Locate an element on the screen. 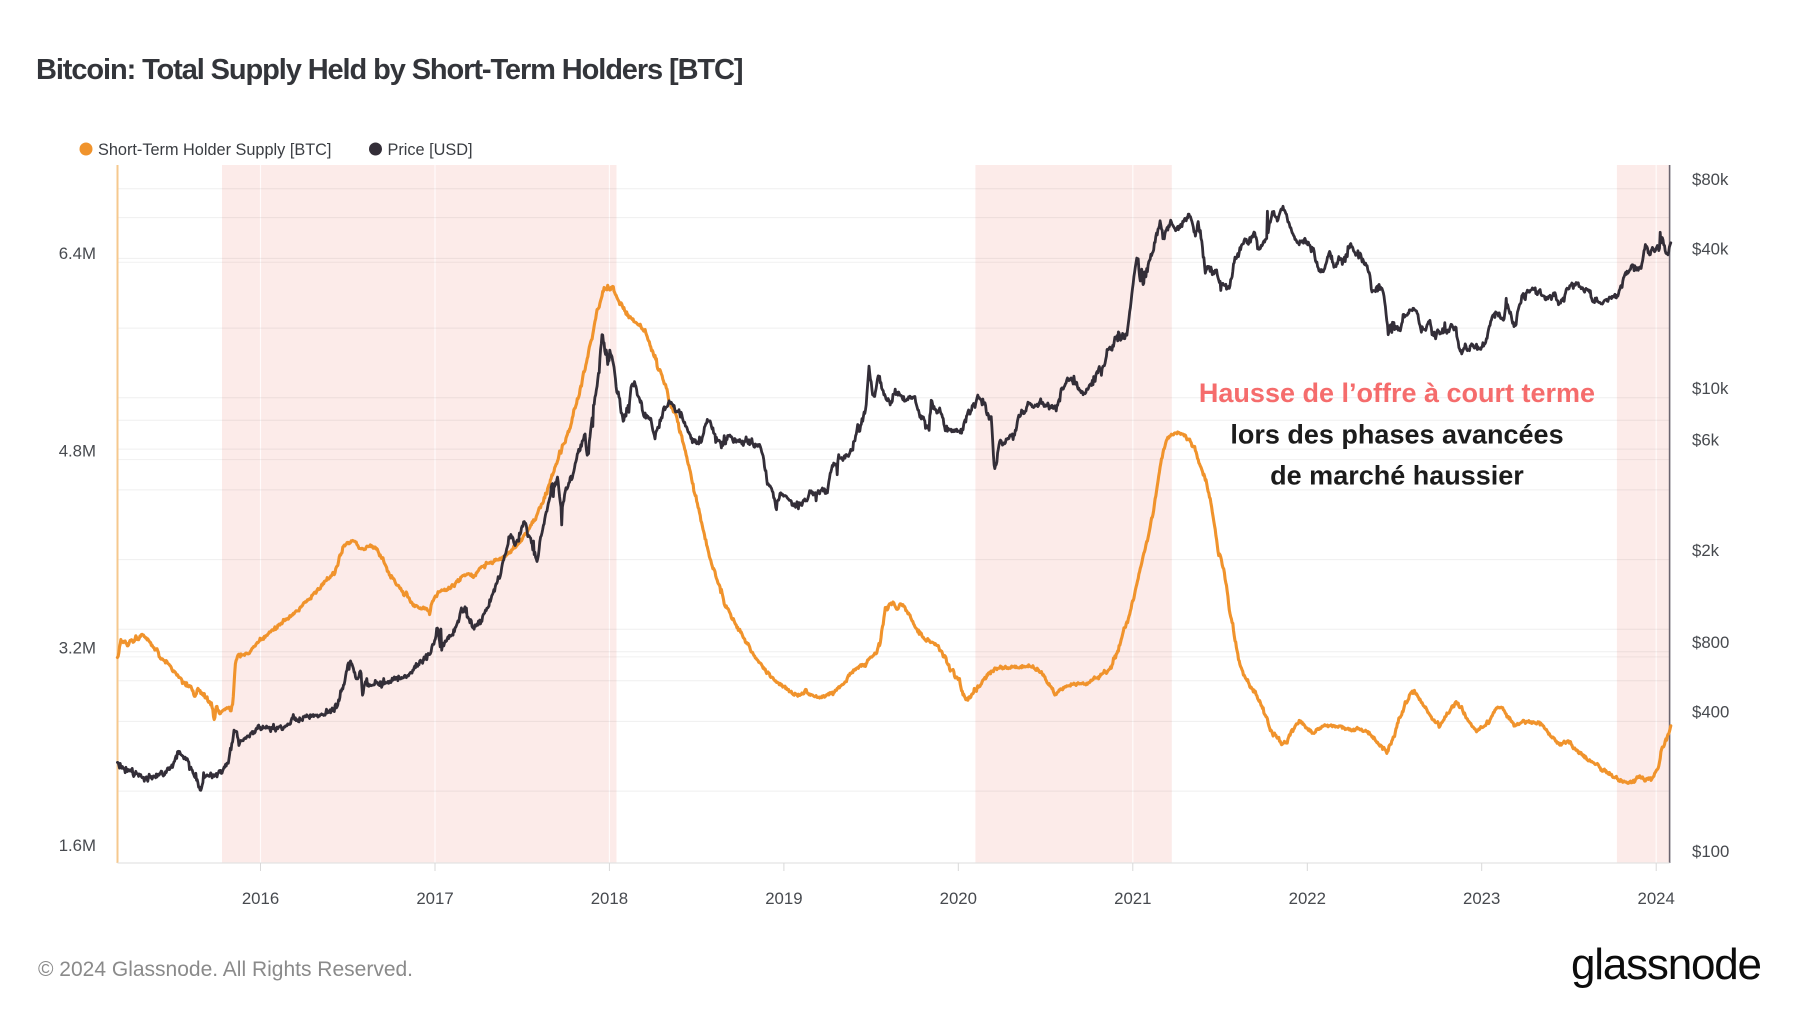 The image size is (1800, 1013). svg-text: $2k is located at coordinates (1706, 550).